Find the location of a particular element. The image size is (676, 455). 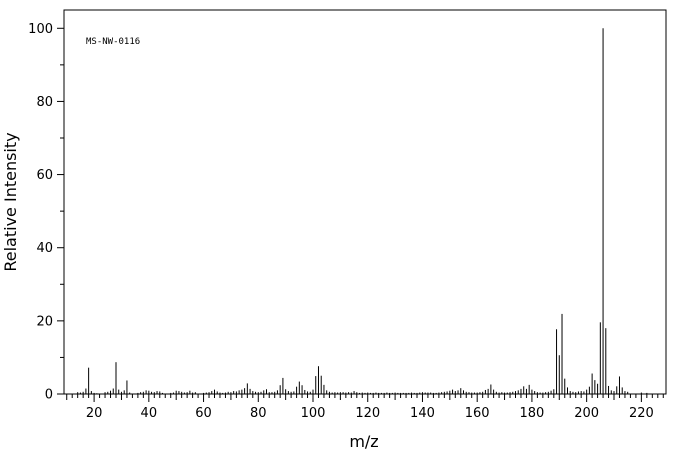

y-tick-label: 20 is located at coordinates (44, 321).